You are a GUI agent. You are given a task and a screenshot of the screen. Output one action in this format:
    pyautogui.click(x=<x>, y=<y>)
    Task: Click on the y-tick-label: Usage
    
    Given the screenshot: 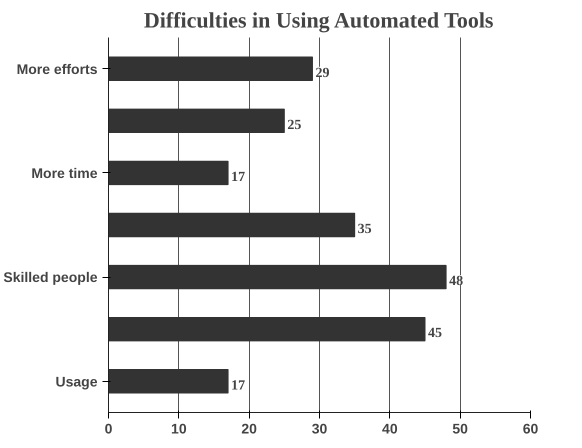 What is the action you would take?
    pyautogui.click(x=76, y=381)
    